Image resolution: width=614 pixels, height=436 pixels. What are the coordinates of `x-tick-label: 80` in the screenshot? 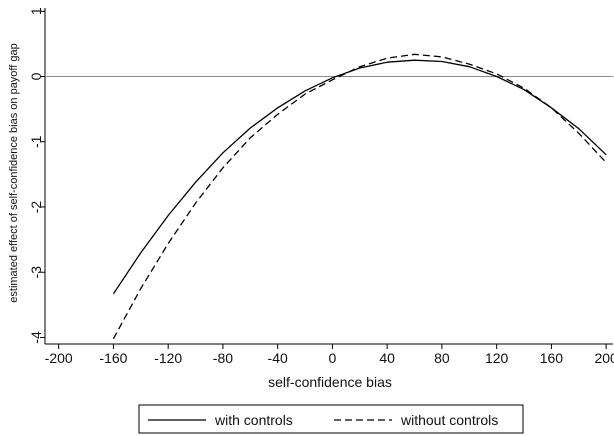 It's located at (442, 358).